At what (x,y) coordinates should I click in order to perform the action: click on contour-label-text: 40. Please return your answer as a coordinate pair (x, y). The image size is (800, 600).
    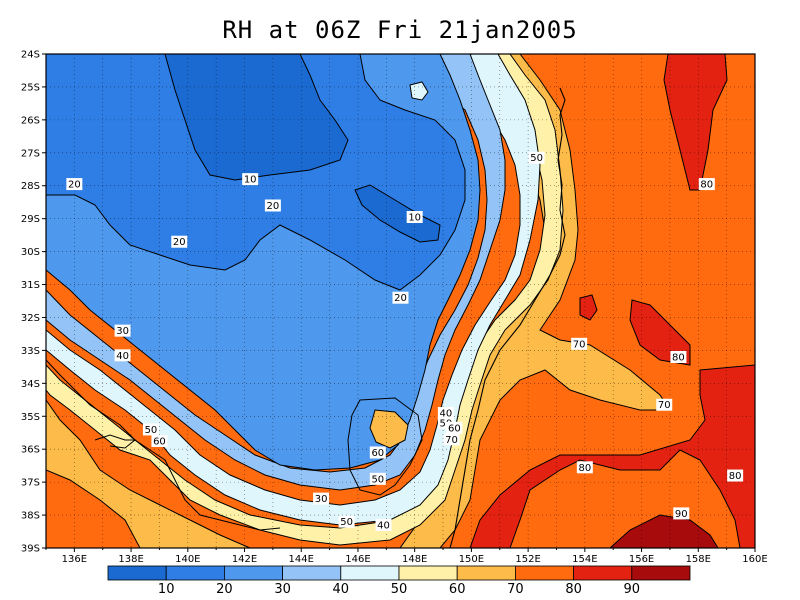
    Looking at the image, I should click on (122, 356).